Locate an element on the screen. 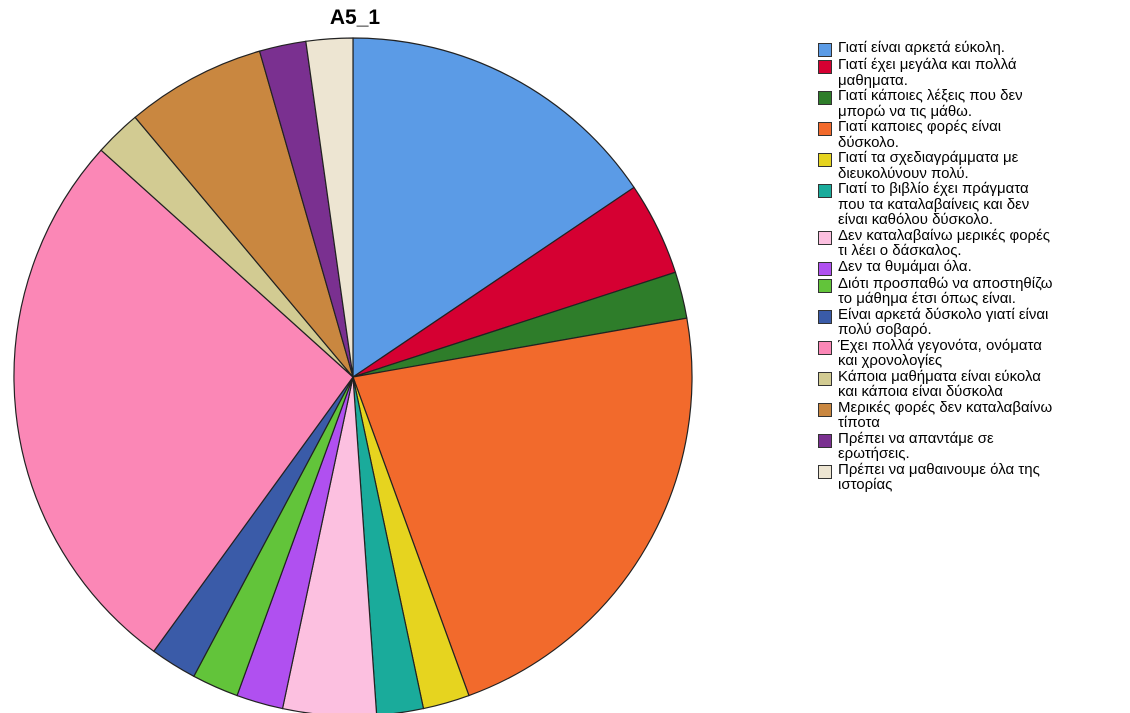 The image size is (1130, 713). legend-item-8: Δεν τα θυμάμαι όλα. is located at coordinates (973, 266).